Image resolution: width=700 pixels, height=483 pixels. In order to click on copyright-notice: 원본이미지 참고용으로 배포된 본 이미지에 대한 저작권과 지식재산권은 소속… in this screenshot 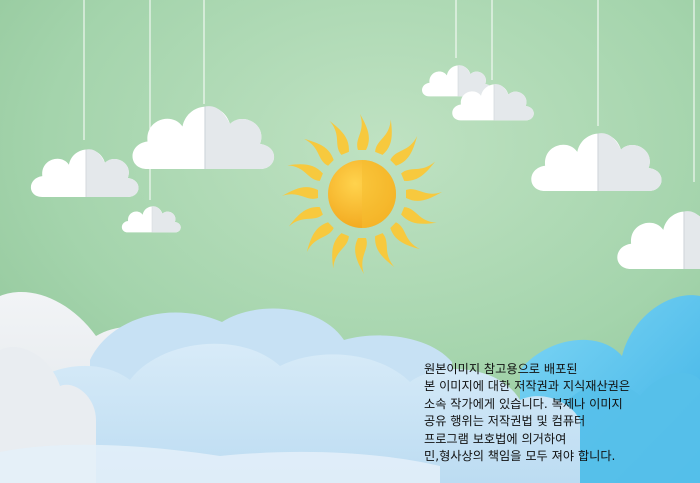, I will do `click(562, 413)`.